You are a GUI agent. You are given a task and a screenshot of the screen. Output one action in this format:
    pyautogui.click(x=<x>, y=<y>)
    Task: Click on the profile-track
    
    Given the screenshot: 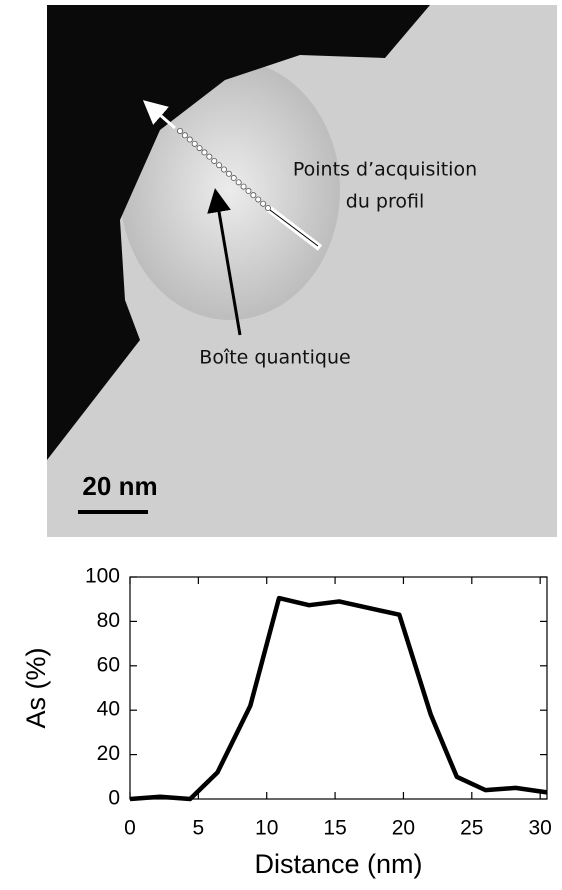 What is the action you would take?
    pyautogui.click(x=294, y=228)
    